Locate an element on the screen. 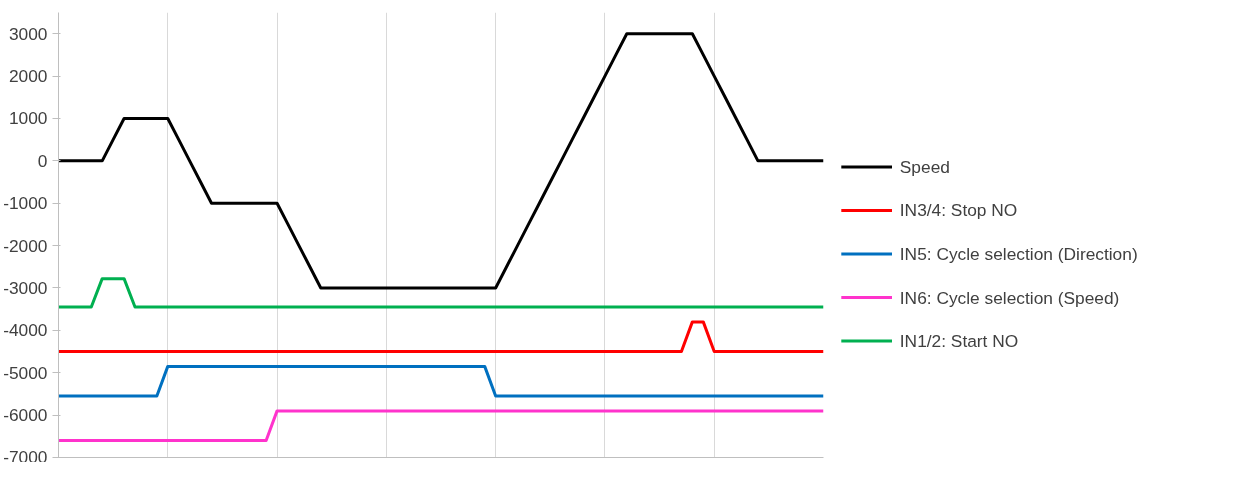  y-tick-label: -4000 is located at coordinates (25, 330).